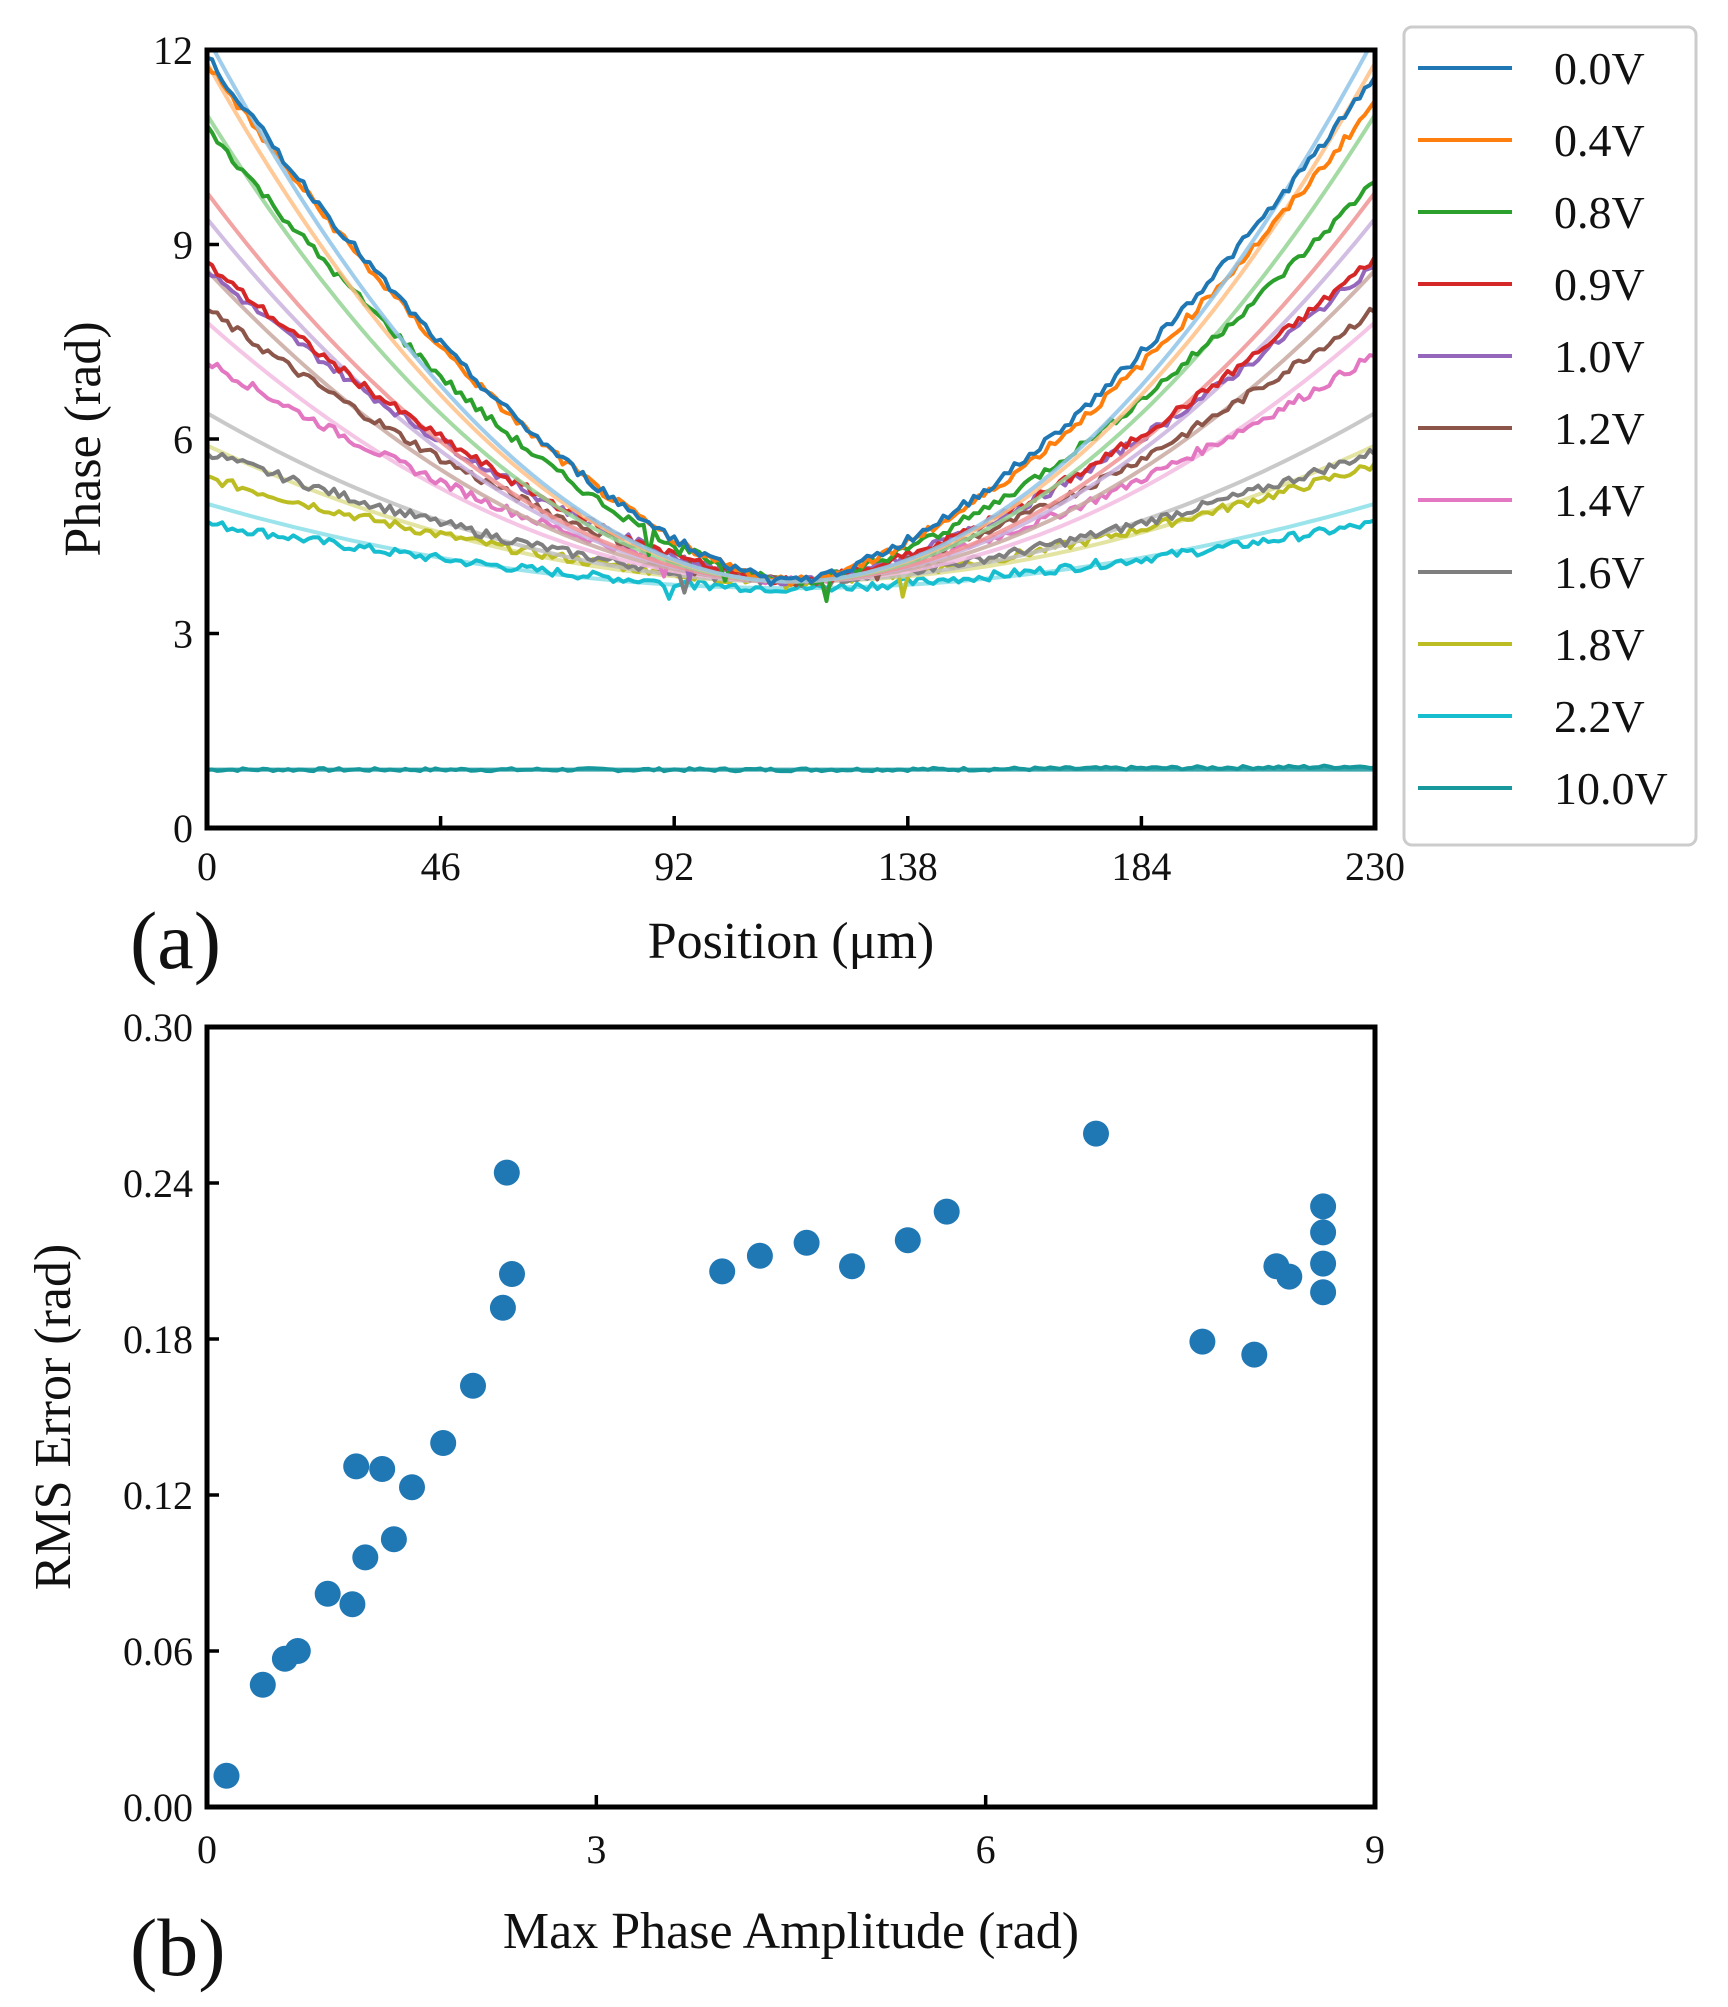  Describe the element at coordinates (791, 768) in the screenshot. I see `series-line-10.0V` at that location.